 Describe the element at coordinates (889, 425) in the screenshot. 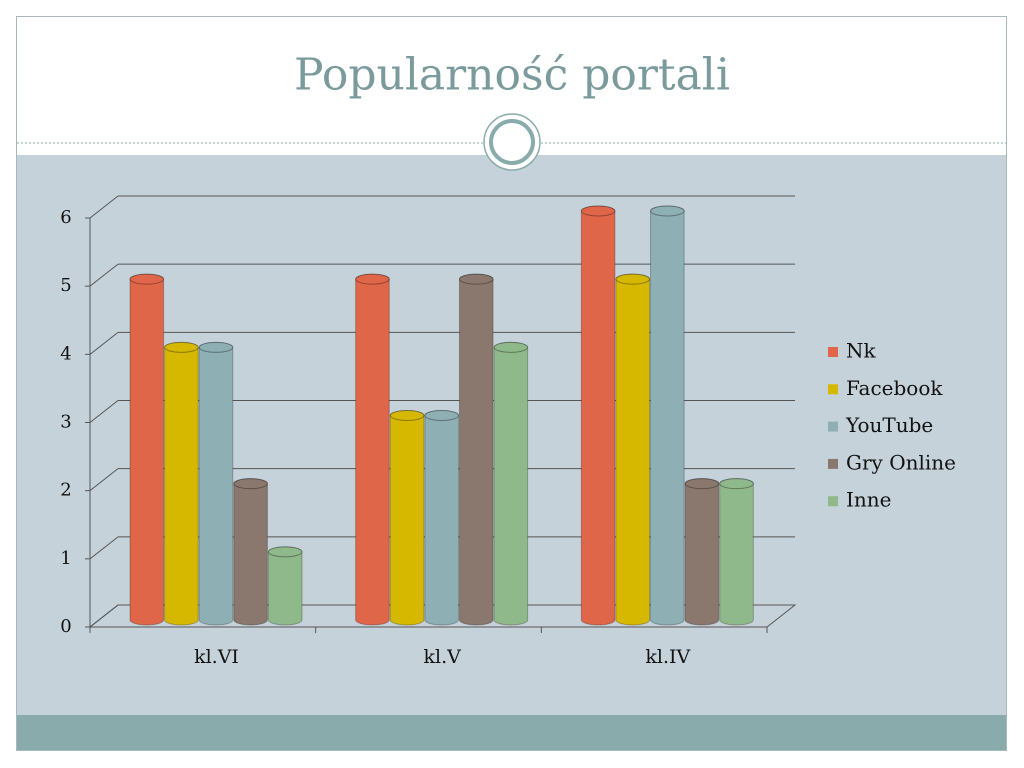

I see `legend-label: YouTube` at that location.